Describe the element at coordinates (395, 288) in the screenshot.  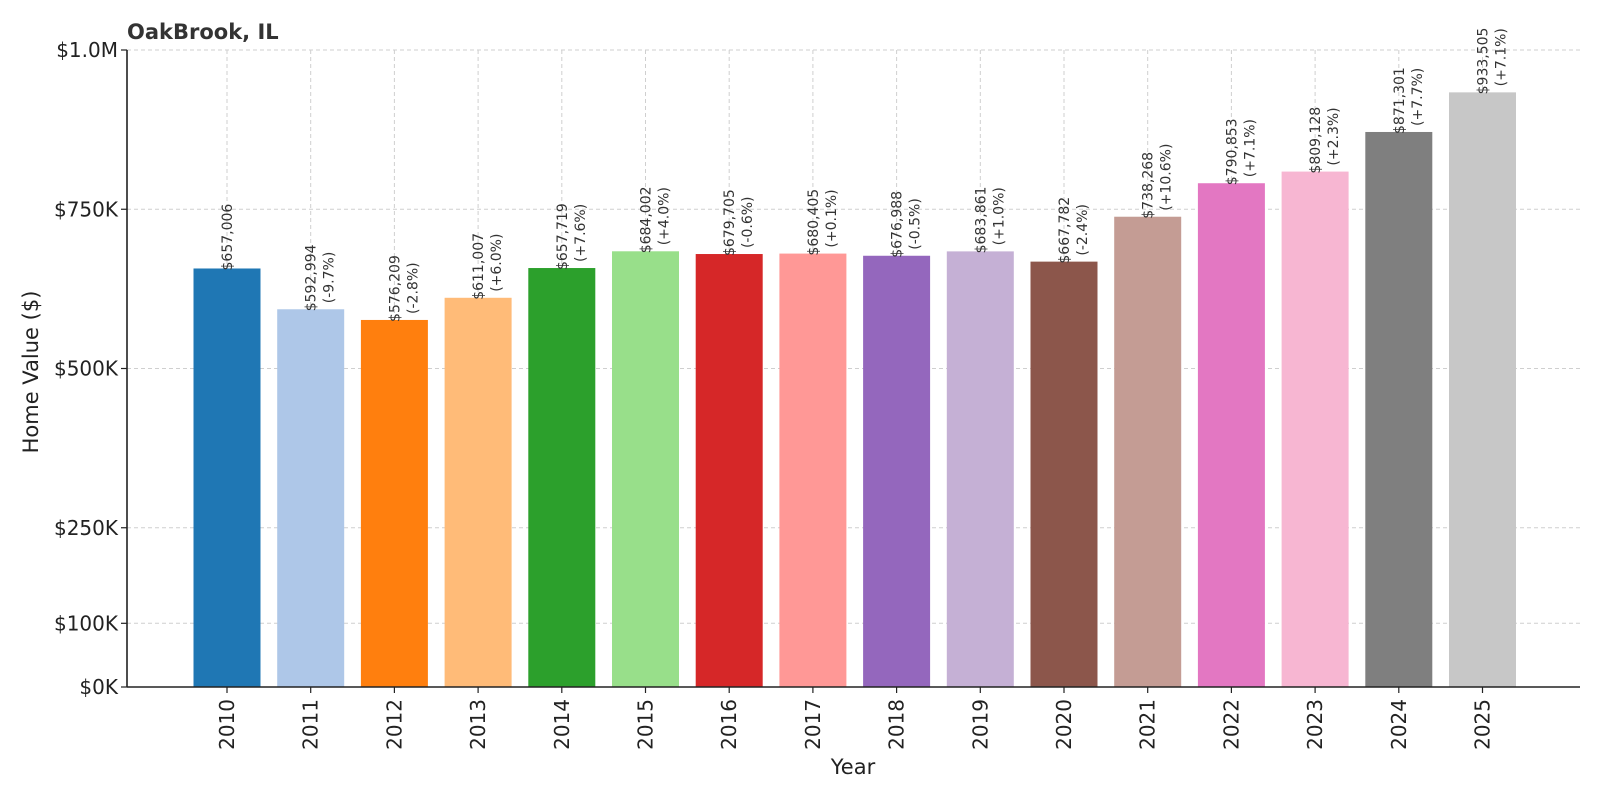
I see `value-label-2012: $576,209` at that location.